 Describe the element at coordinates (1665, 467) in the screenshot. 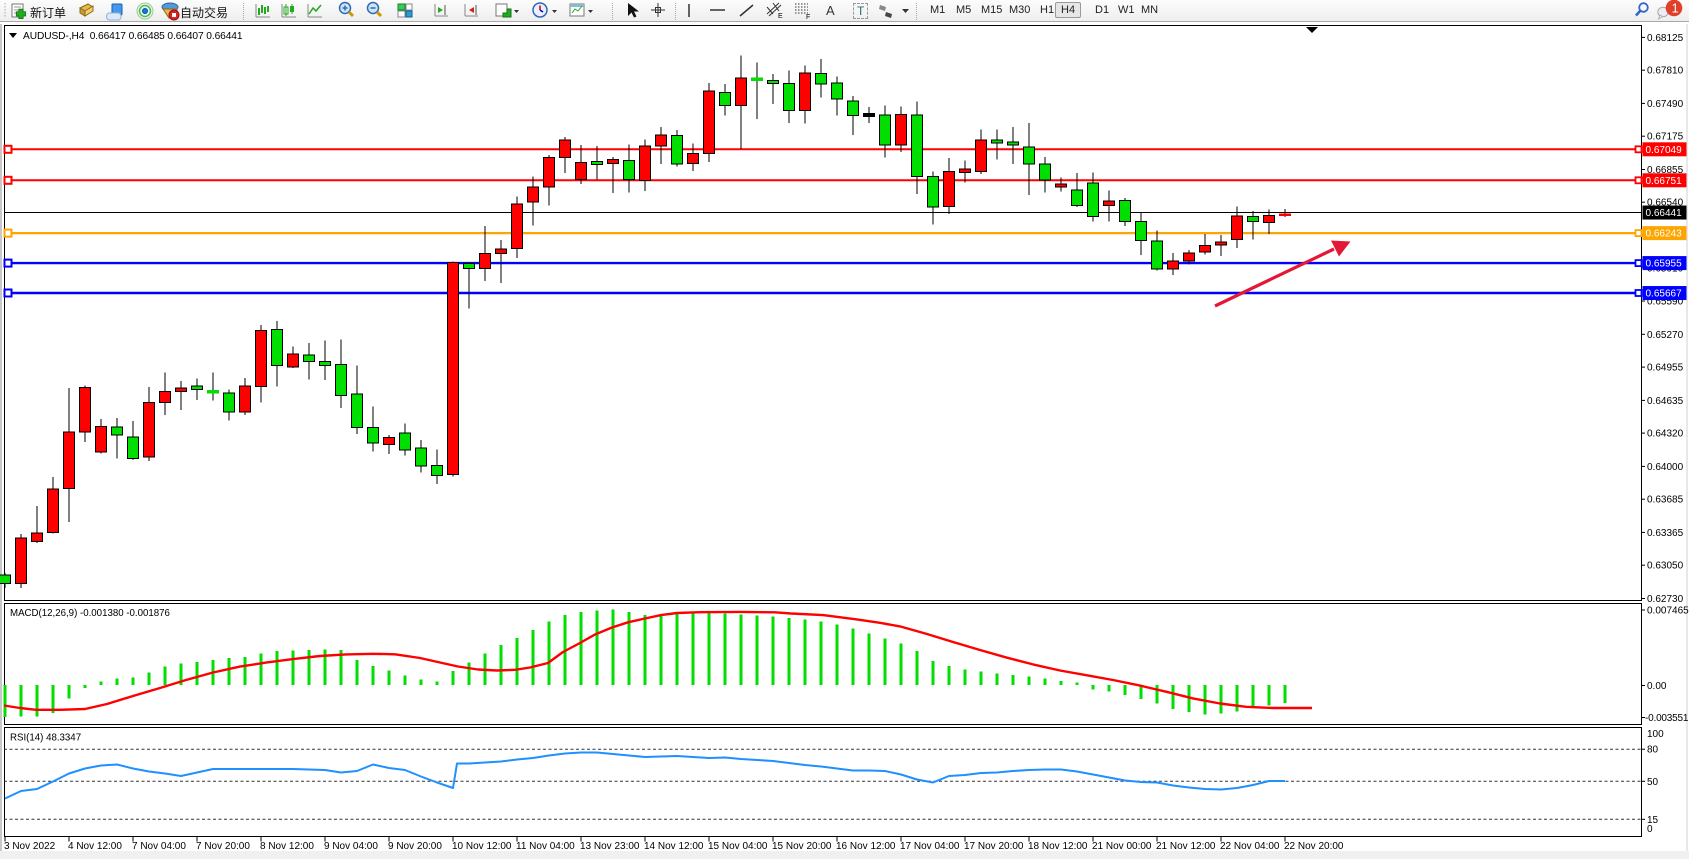

I see `svg-text: 0.64000` at that location.